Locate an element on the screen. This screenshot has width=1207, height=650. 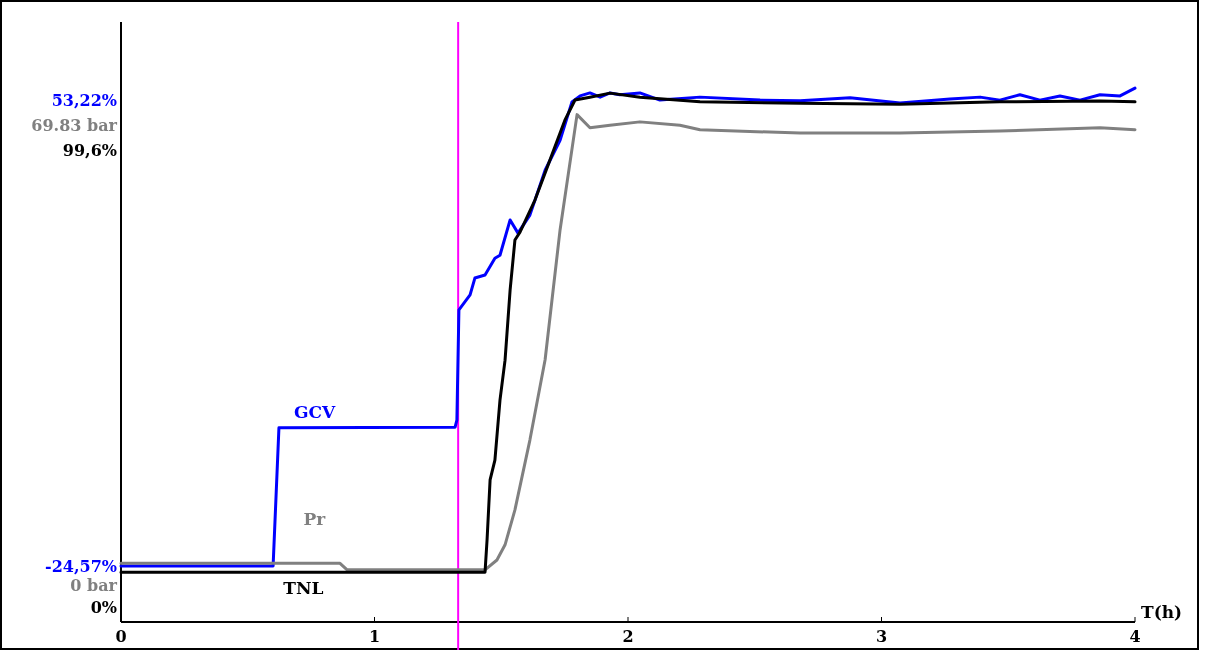
x-tick-label: 4 is located at coordinates (1135, 636).